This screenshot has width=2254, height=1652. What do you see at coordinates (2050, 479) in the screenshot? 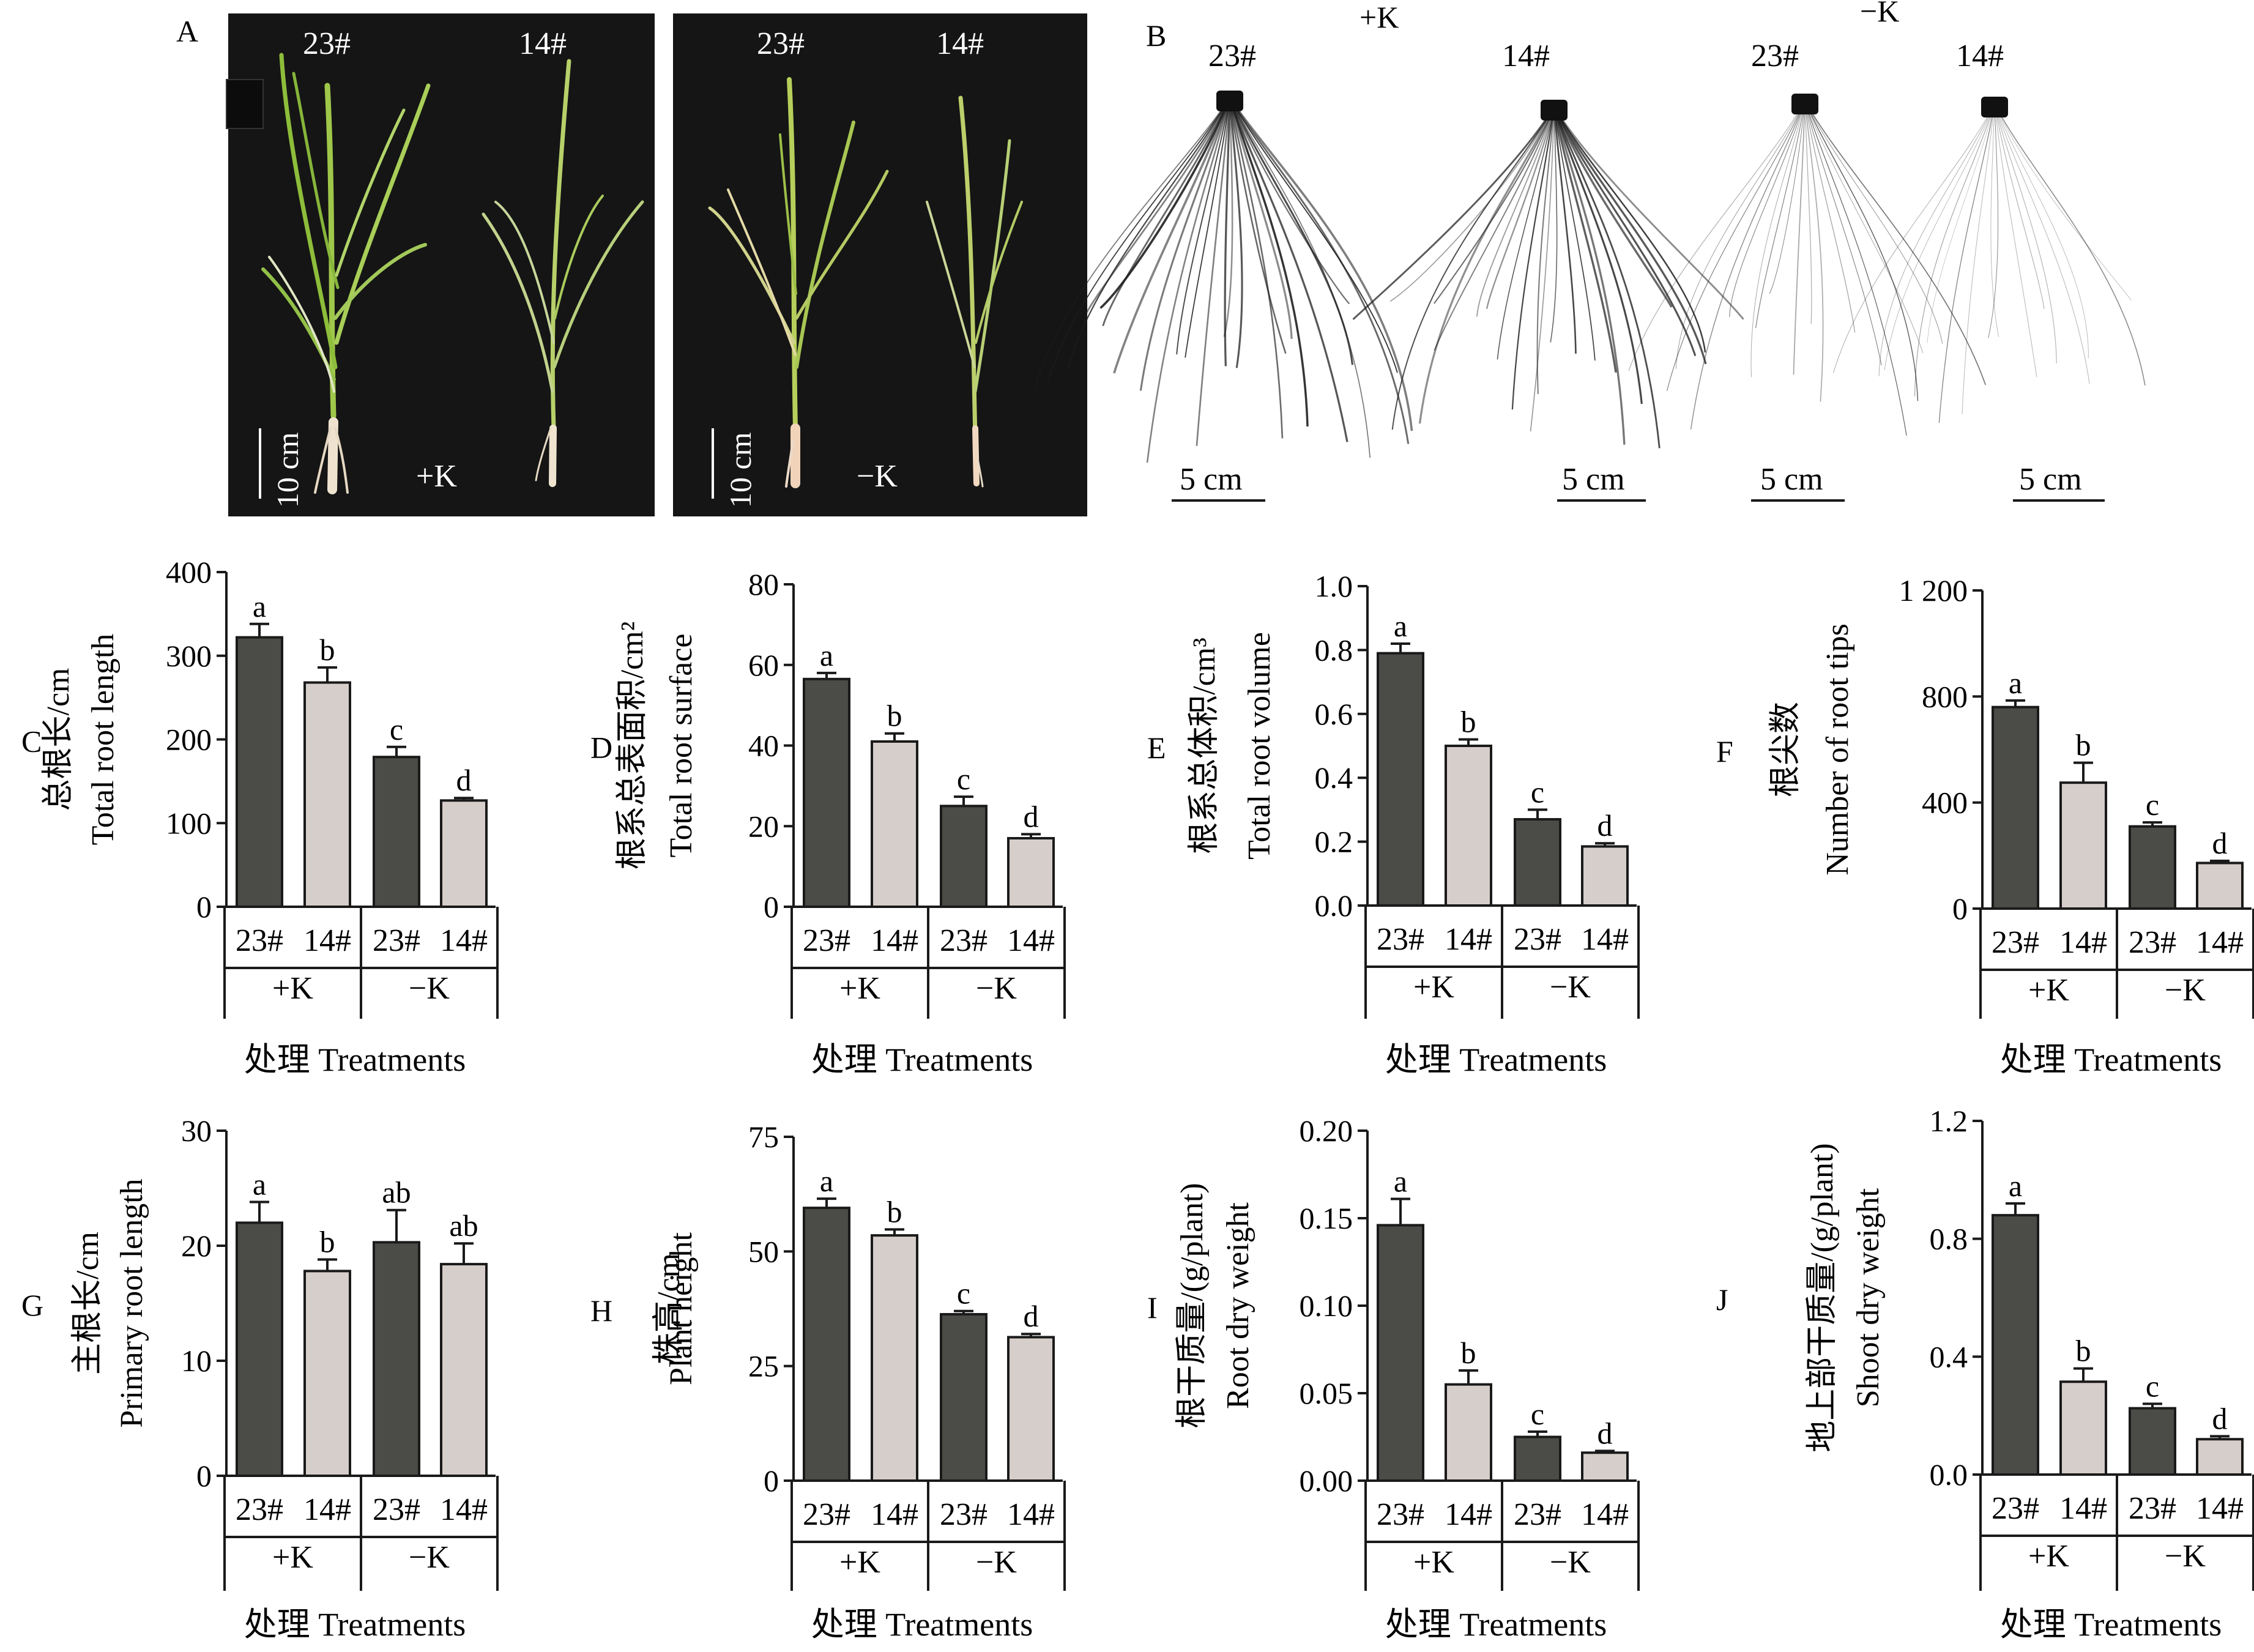
I see `panel-b-scale-4: 5 cm` at bounding box center [2050, 479].